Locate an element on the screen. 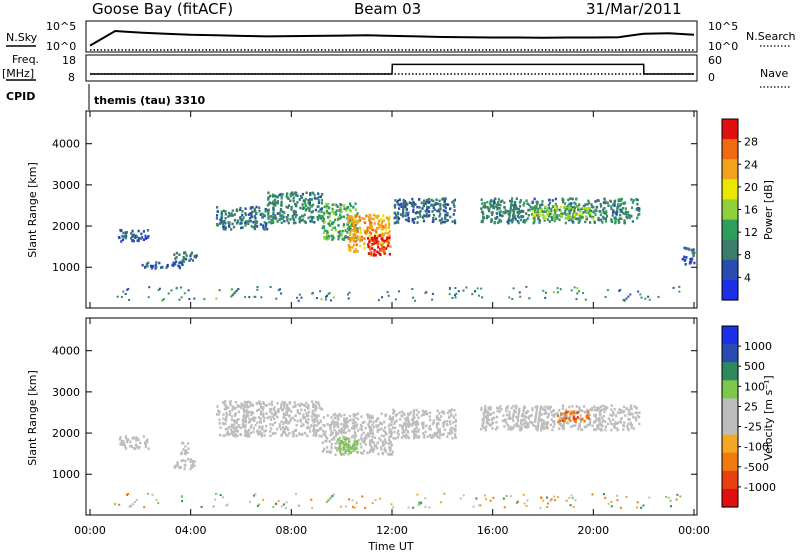  colorbar-tick-label: 20 is located at coordinates (751, 187).